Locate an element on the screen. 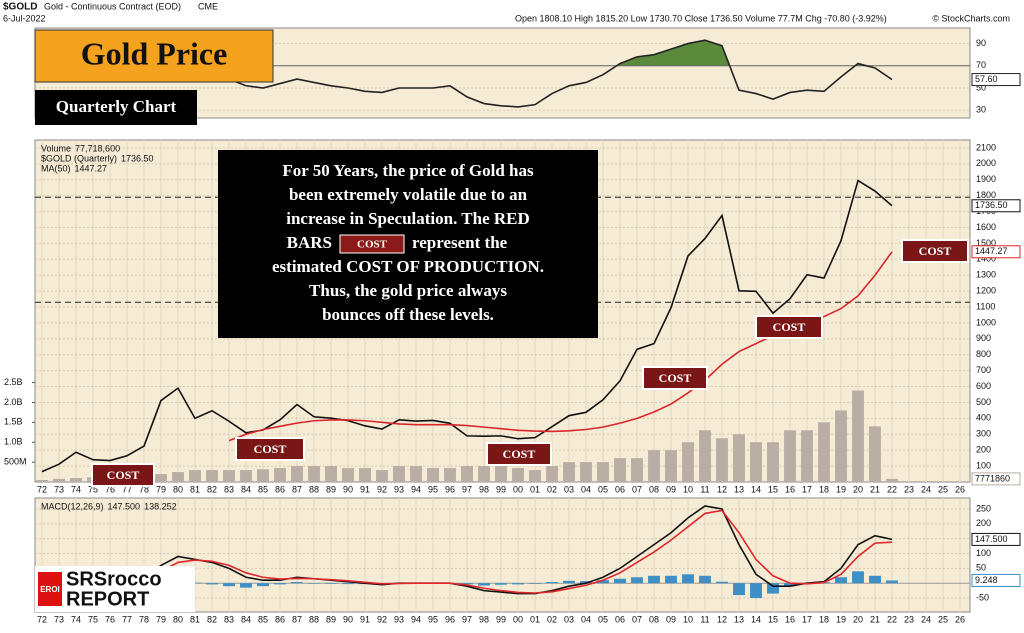  note-line: represent the is located at coordinates (460, 242).